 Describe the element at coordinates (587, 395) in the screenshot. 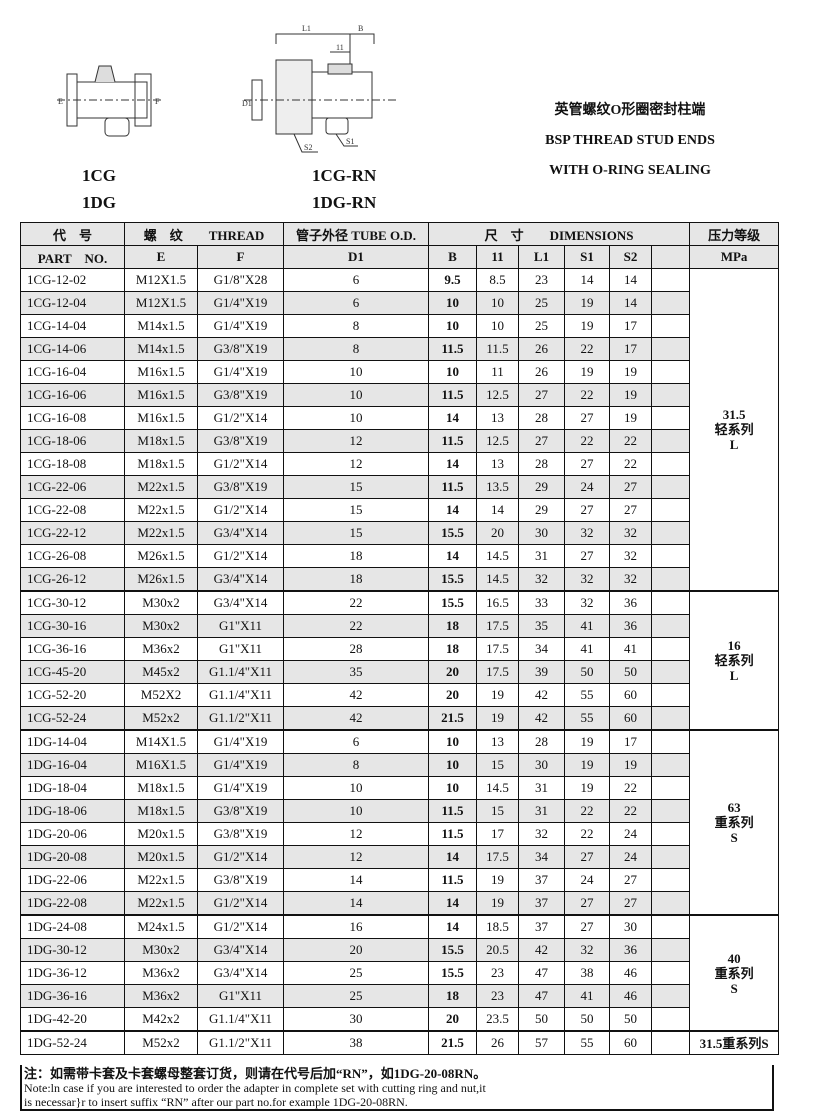

I see `dim-s1: 22` at that location.